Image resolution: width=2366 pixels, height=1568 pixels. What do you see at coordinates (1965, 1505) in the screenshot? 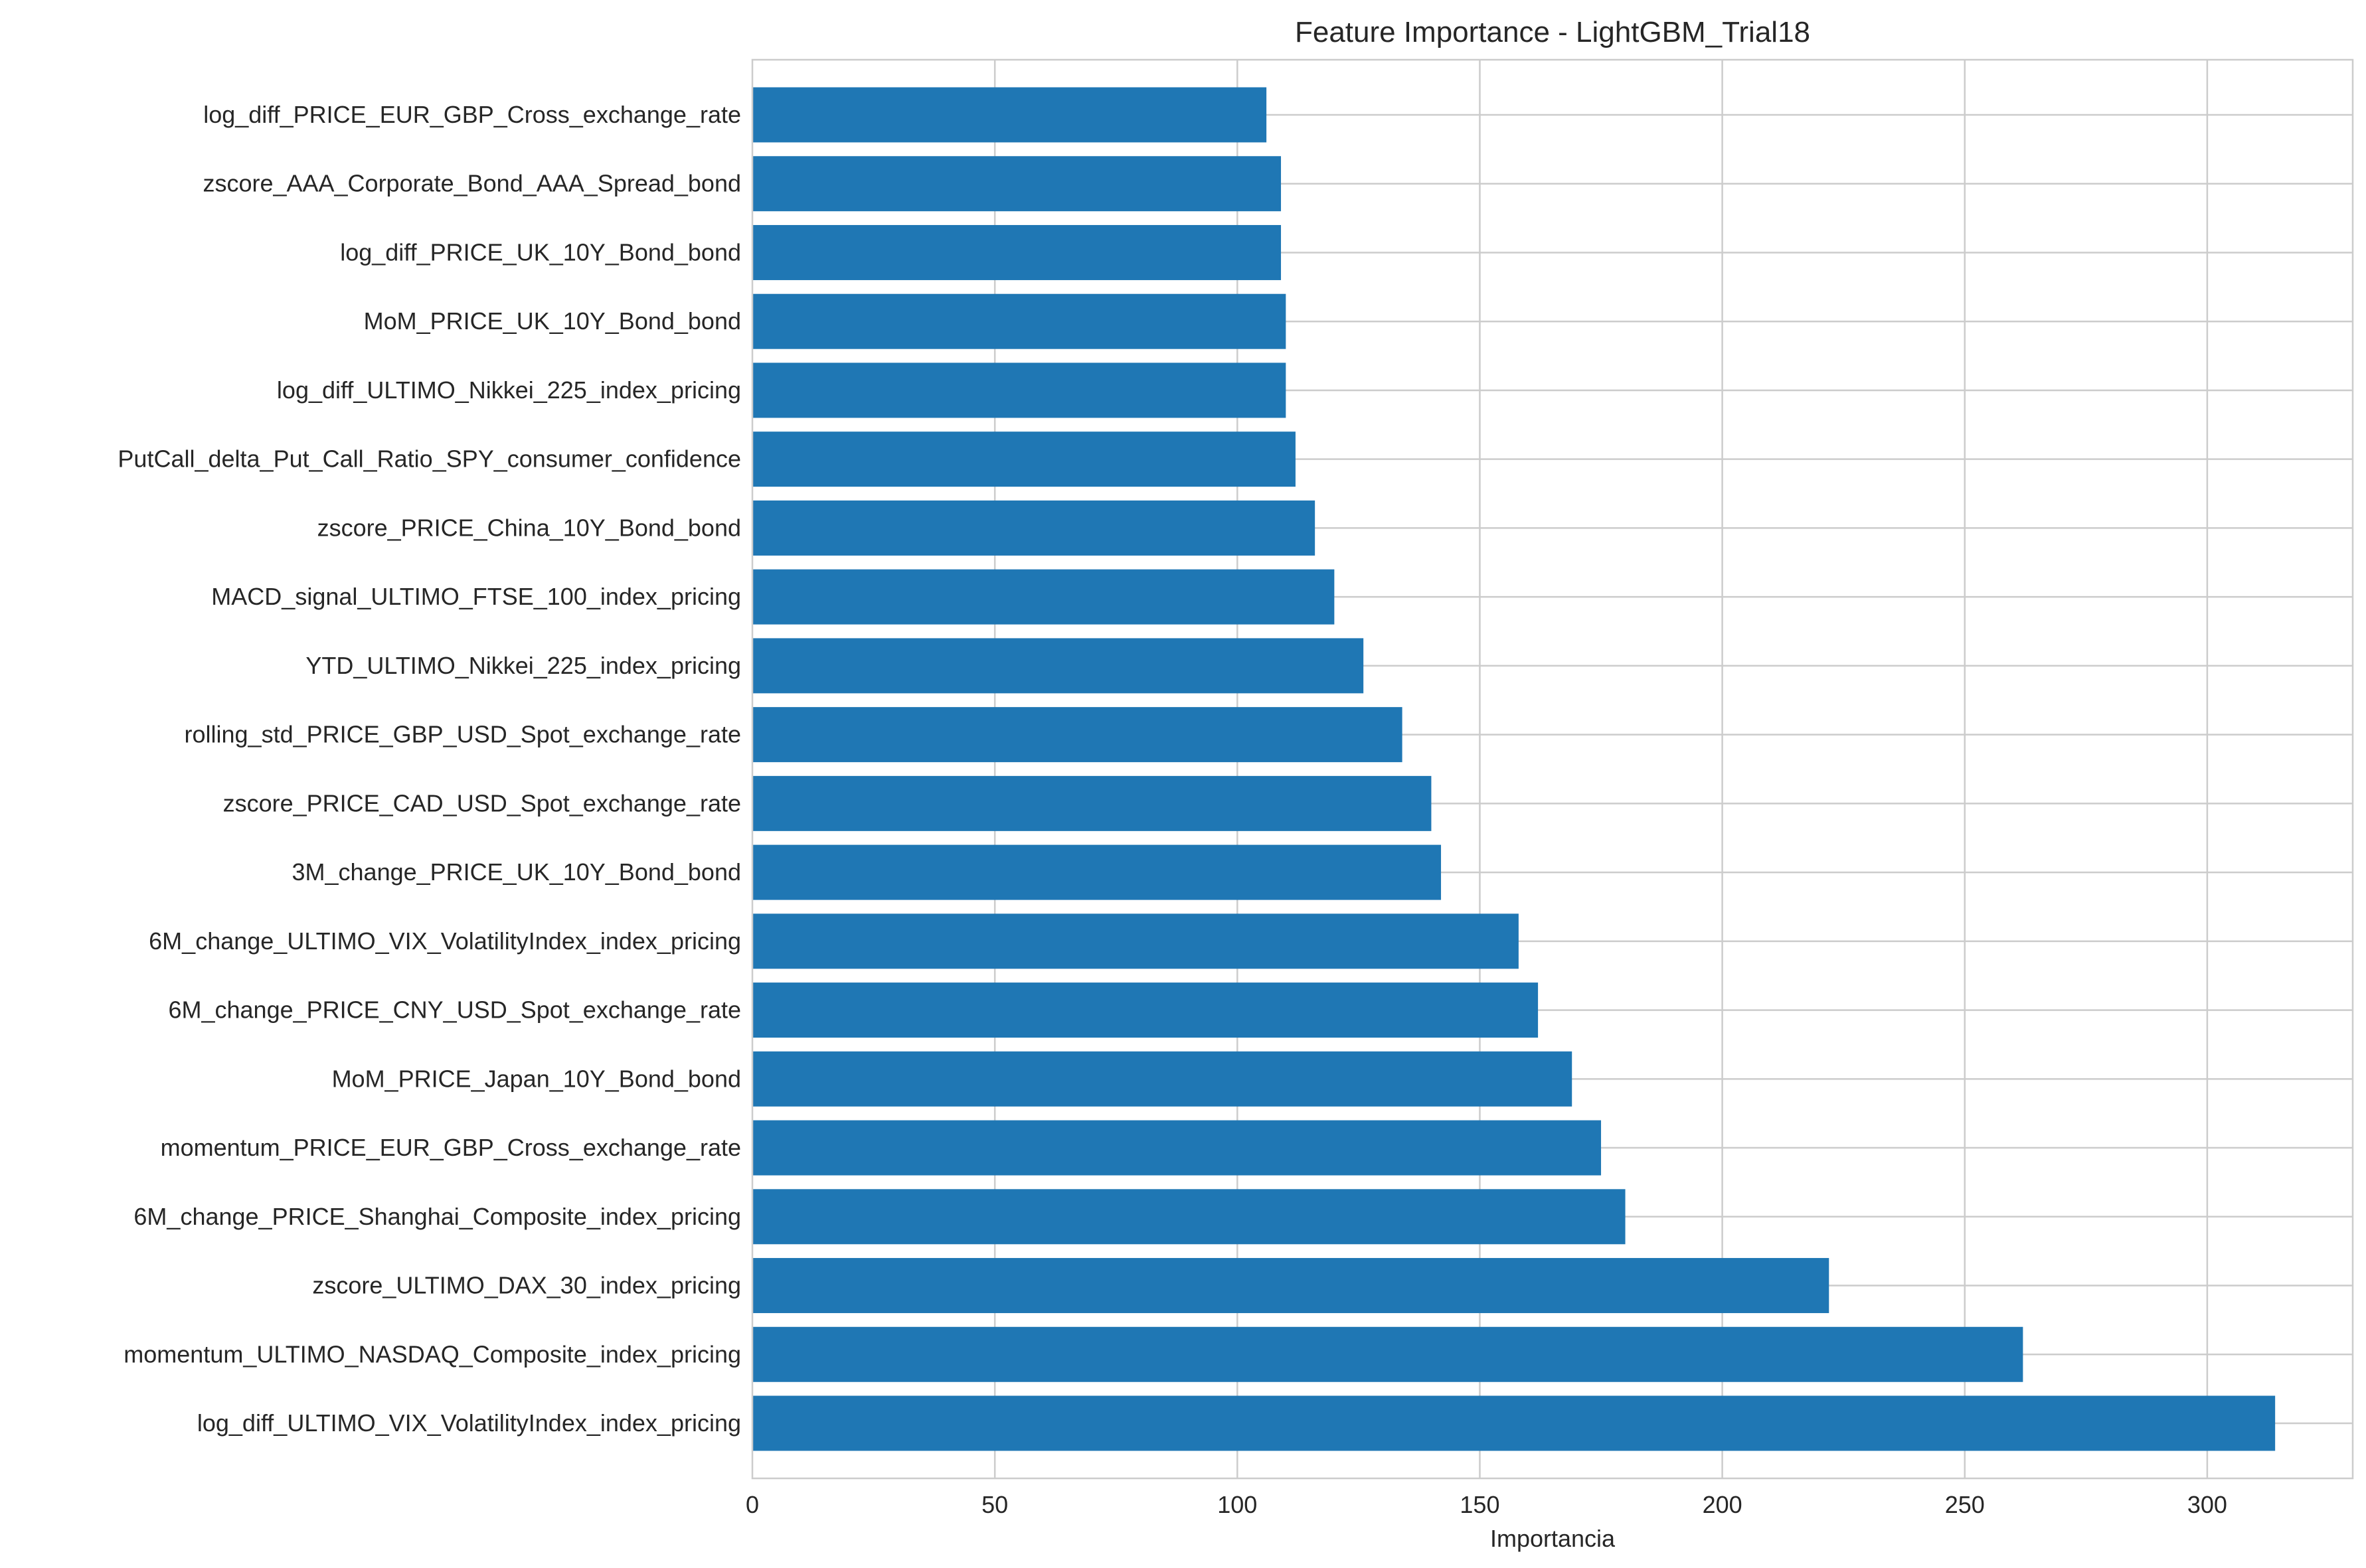
I see `x-tick-label: 250` at bounding box center [1965, 1505].